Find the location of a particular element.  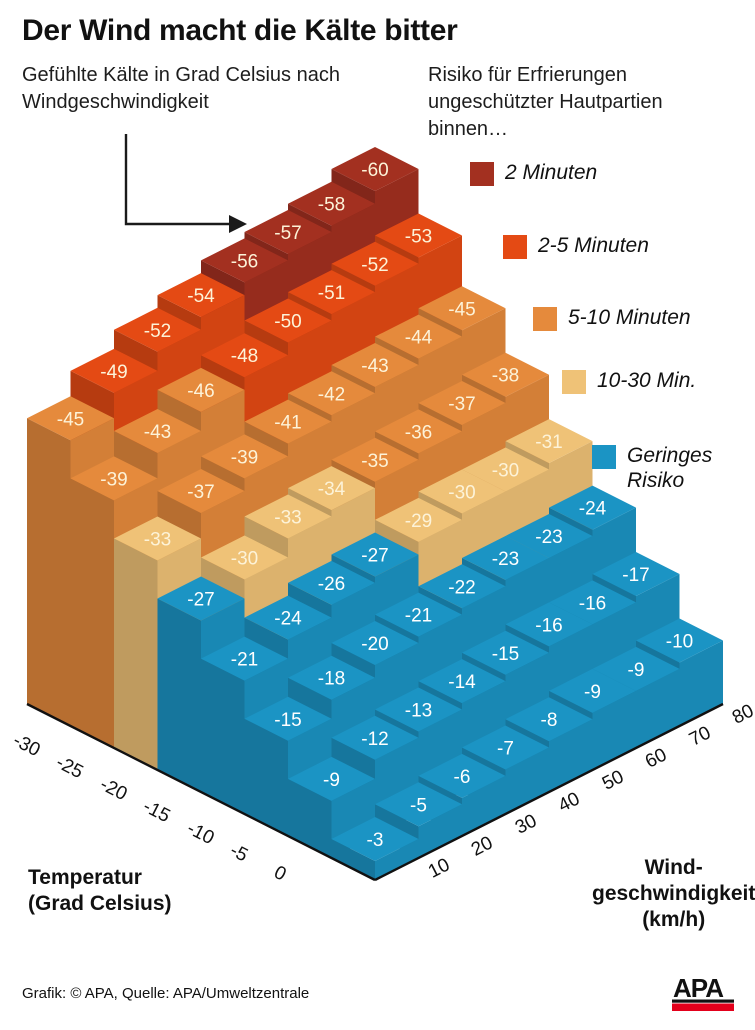

legend-label: 2 Minuten is located at coordinates (551, 172).